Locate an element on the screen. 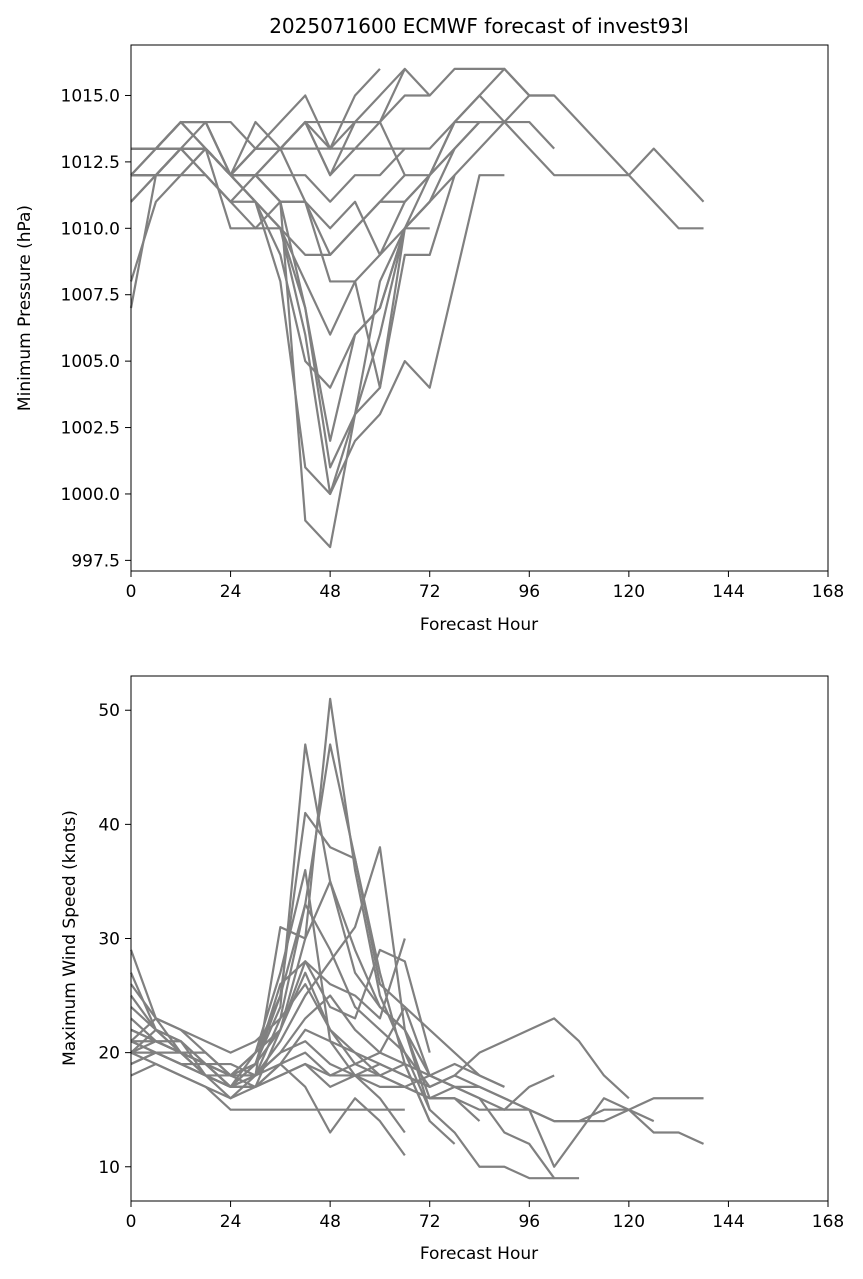 The height and width of the screenshot is (1279, 863). wind-x-tick-label: 144 is located at coordinates (728, 1222).